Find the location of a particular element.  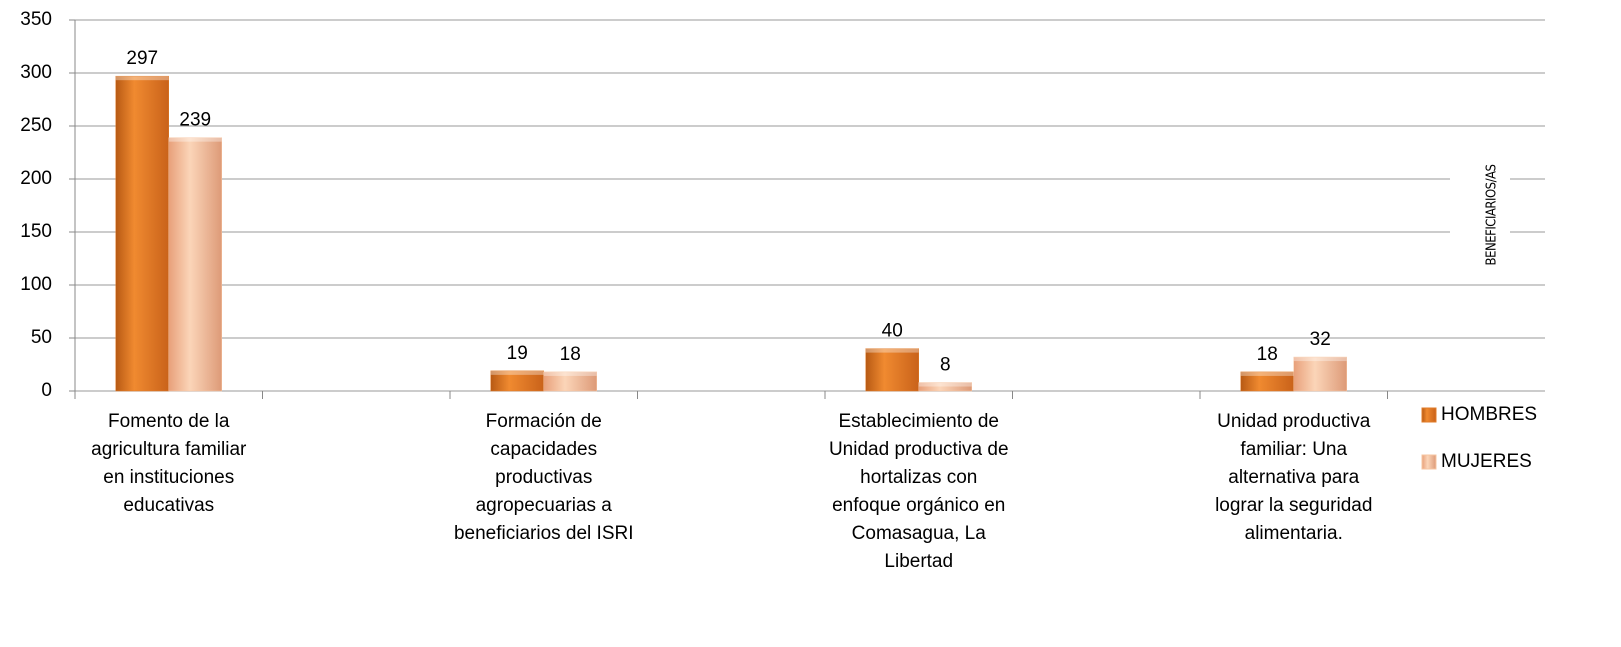

legend-label: MUJERES is located at coordinates (1486, 461).